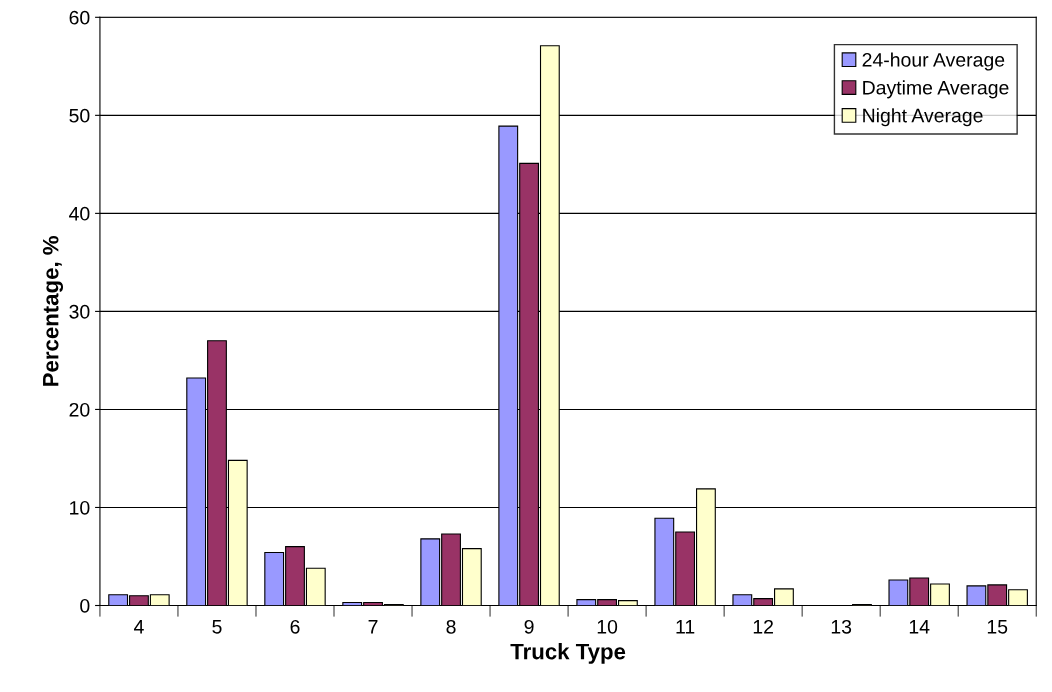 The image size is (1052, 692). I want to click on x-axis-title: Truck Type, so click(568, 653).